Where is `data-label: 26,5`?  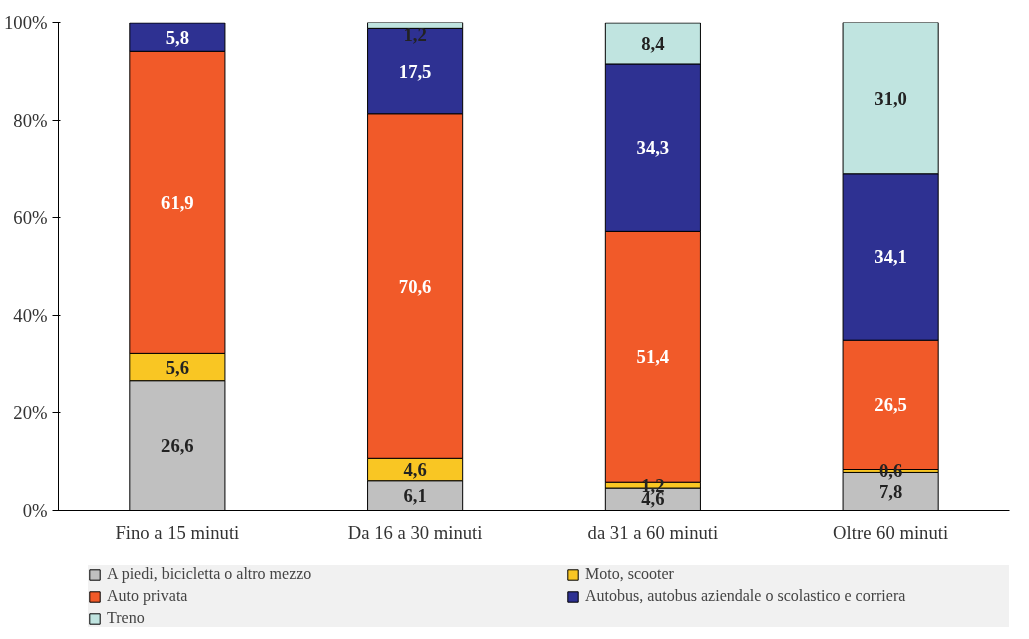
data-label: 26,5 is located at coordinates (890, 405).